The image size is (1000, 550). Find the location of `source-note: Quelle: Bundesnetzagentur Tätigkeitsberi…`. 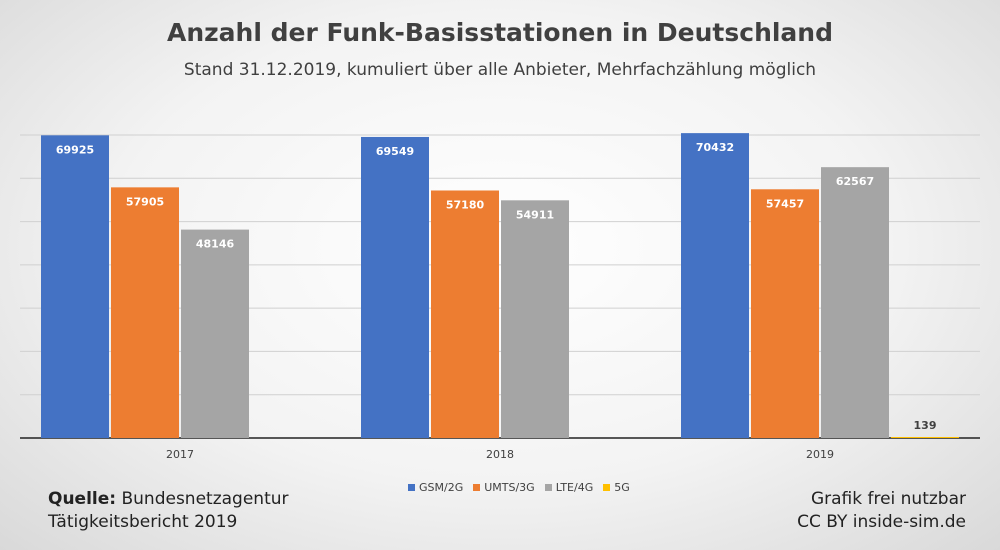

source-note: Quelle: Bundesnetzagentur Tätigkeitsberi… is located at coordinates (168, 511).